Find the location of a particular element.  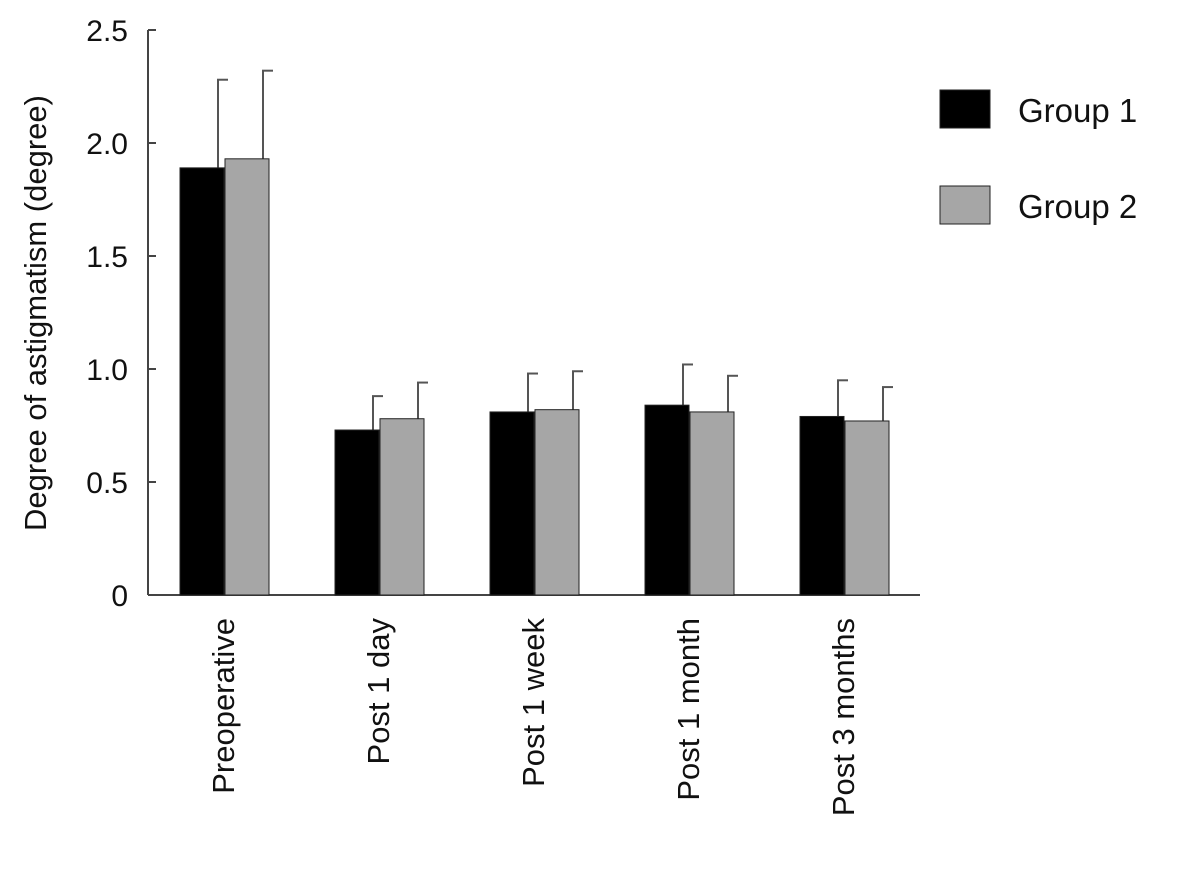

y-axis: 0 0.5 1.0 1.5 2.0 2.5 is located at coordinates (121, 314).